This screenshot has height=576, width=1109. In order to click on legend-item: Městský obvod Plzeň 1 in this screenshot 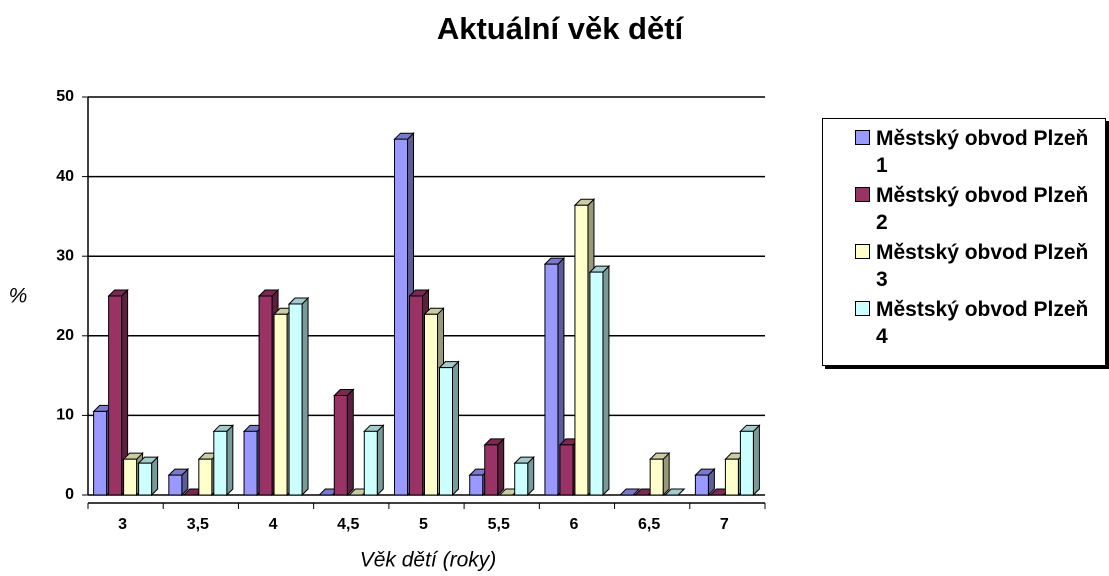, I will do `click(969, 152)`.